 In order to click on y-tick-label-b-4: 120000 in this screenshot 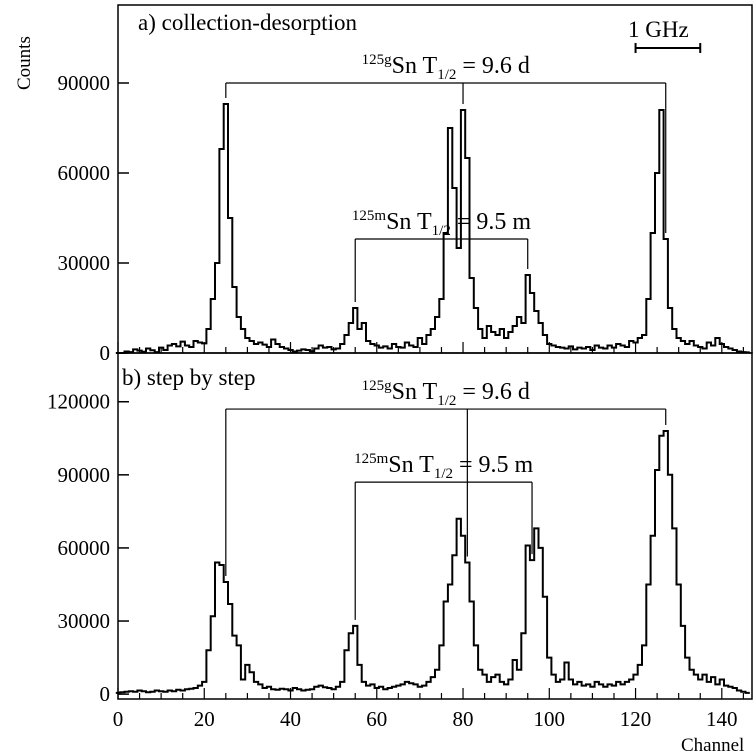, I will do `click(78, 402)`.